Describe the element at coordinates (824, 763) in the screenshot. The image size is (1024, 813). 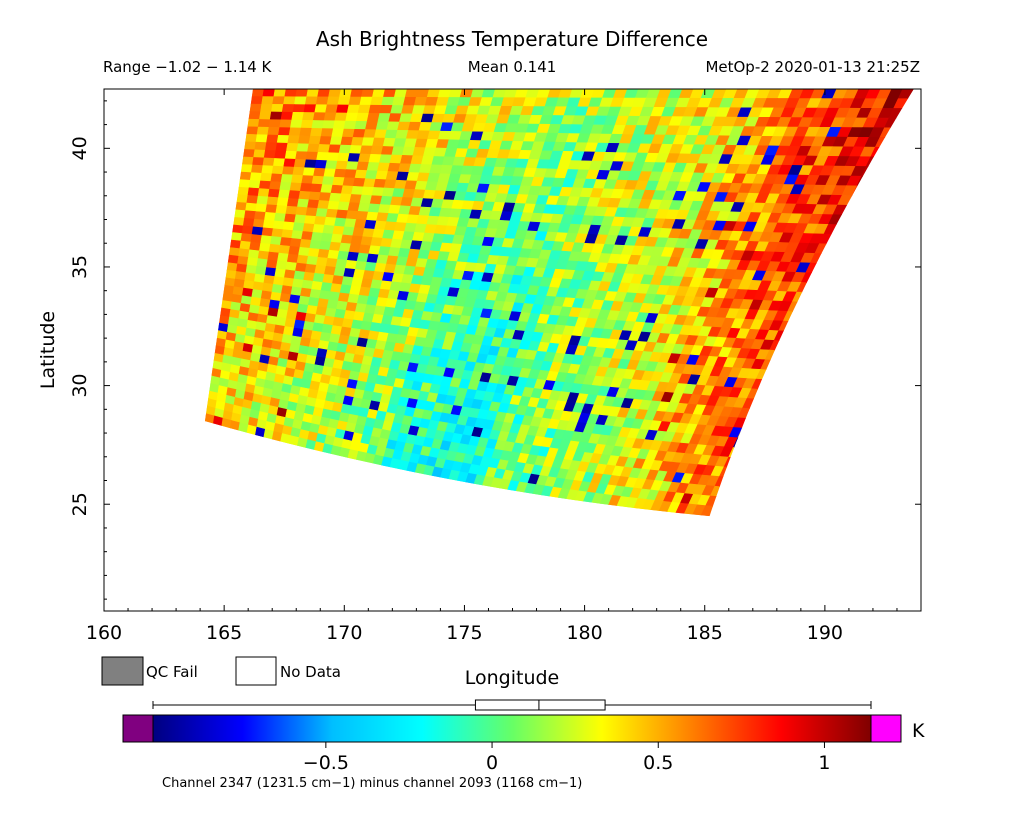
I see `colorbar-tick-label: 1` at that location.